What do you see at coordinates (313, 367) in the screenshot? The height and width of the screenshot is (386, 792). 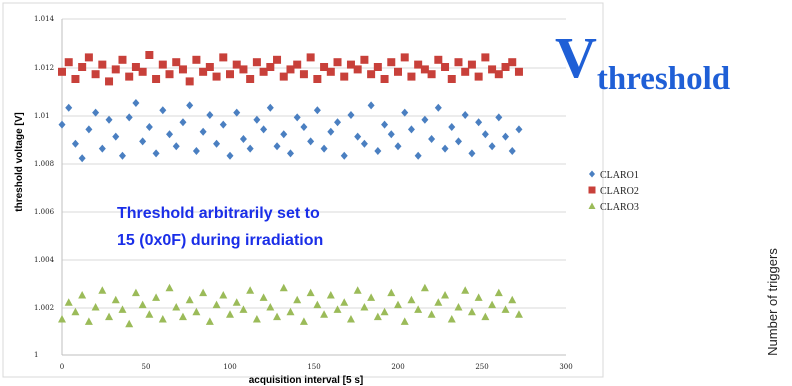 I see `x-tick-label: 150` at bounding box center [313, 367].